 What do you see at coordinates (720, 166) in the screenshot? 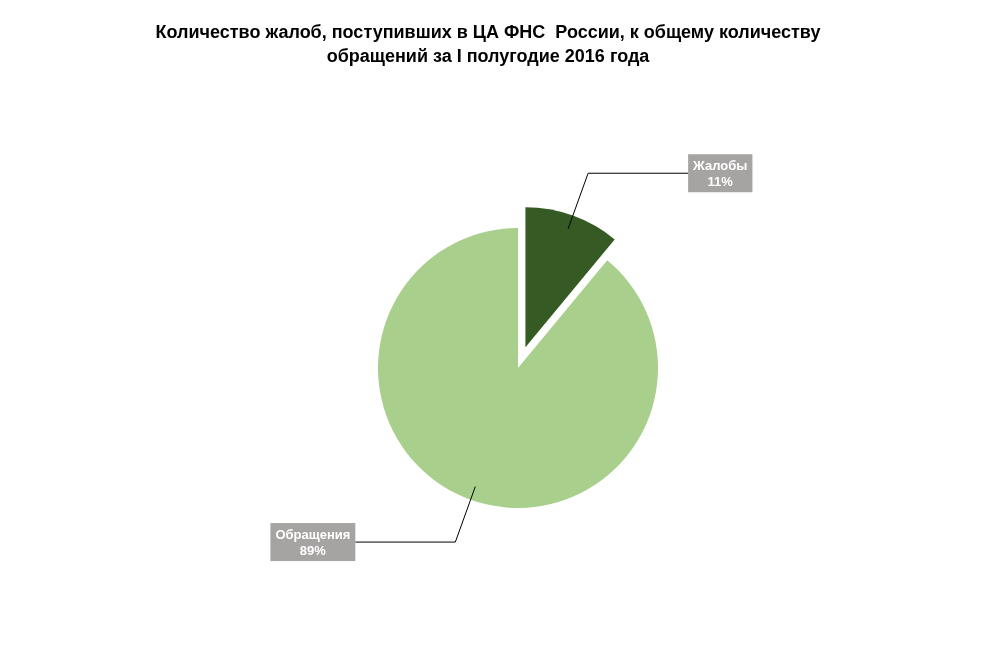
I see `slice-label: Жалобы` at bounding box center [720, 166].